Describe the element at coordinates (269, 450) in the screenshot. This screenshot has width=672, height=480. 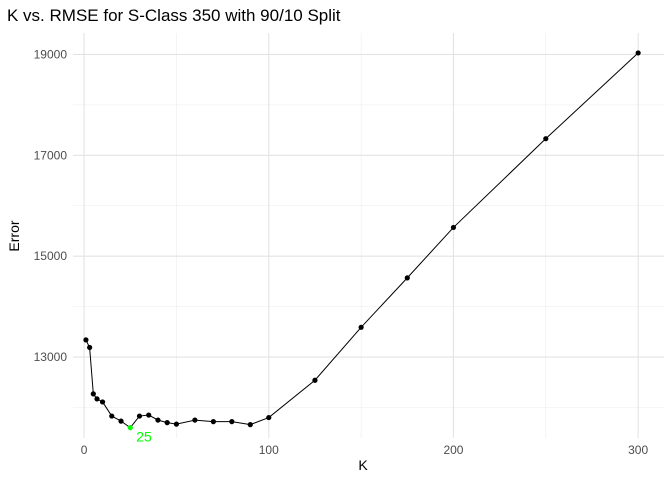
I see `x-tick-label: 100` at that location.